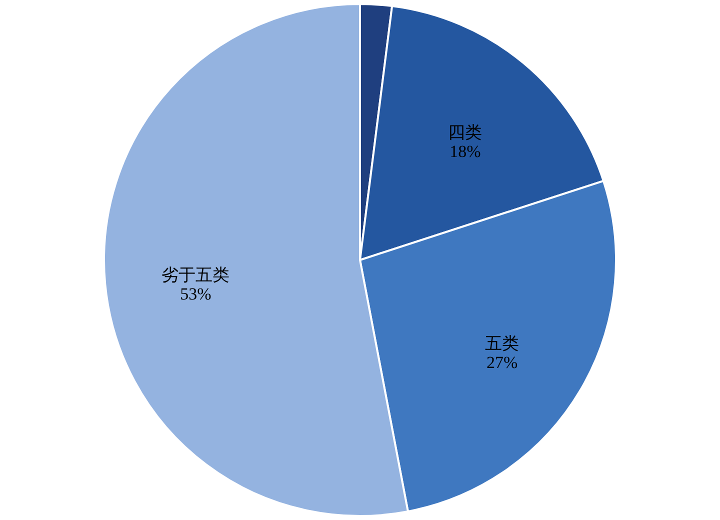 The height and width of the screenshot is (520, 720). Describe the element at coordinates (465, 151) in the screenshot. I see `data-label: 18%` at that location.